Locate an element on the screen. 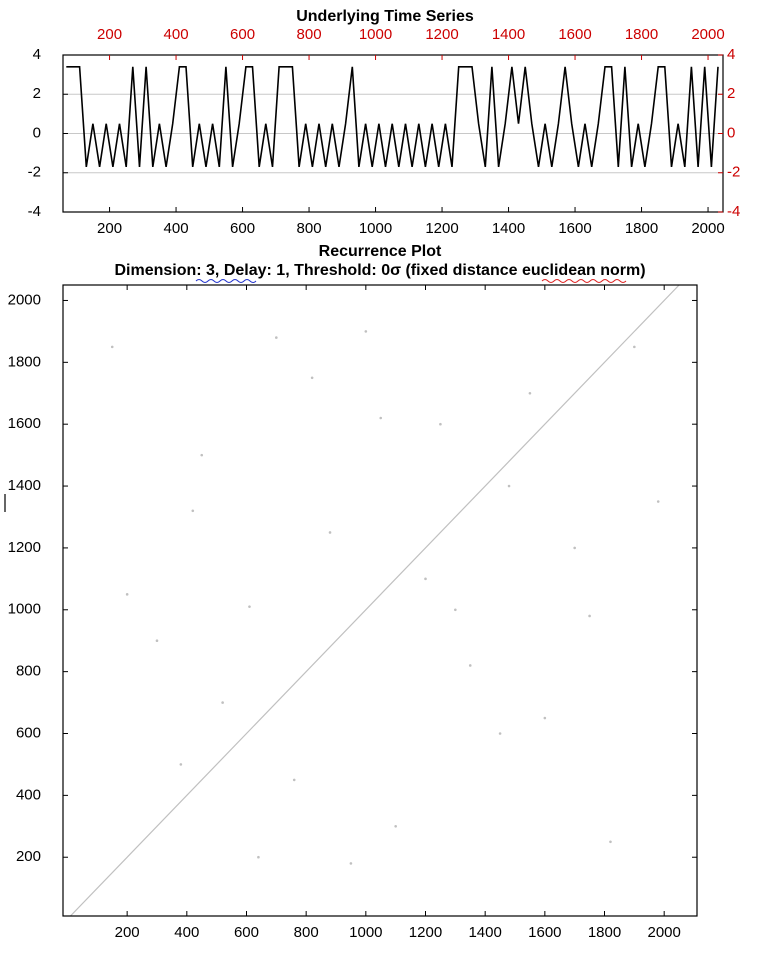  chart-title: Underlying Time Series is located at coordinates (385, 16).